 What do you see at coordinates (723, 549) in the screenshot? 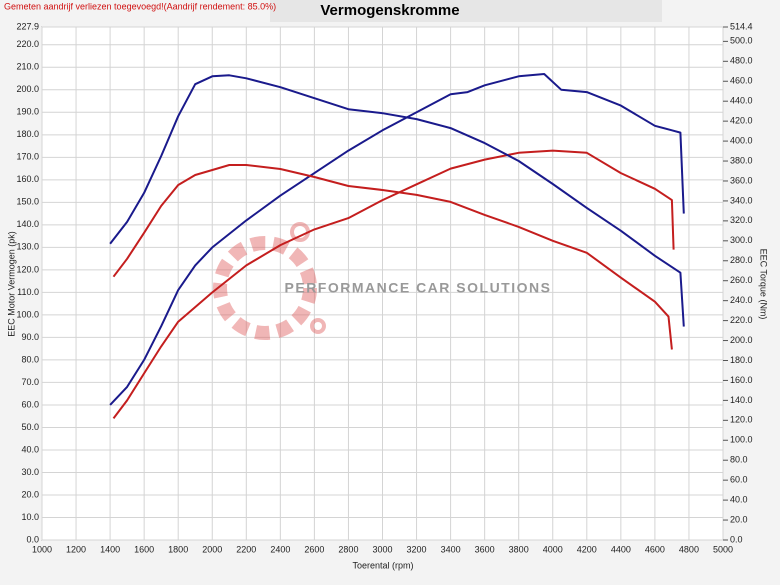
I see `x-tick-label: 5000` at bounding box center [723, 549].